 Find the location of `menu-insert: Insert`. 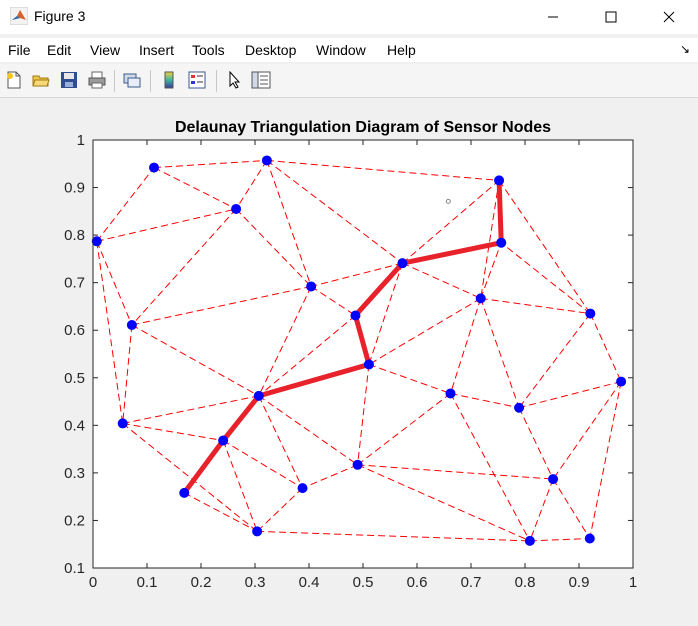

menu-insert: Insert is located at coordinates (157, 50).